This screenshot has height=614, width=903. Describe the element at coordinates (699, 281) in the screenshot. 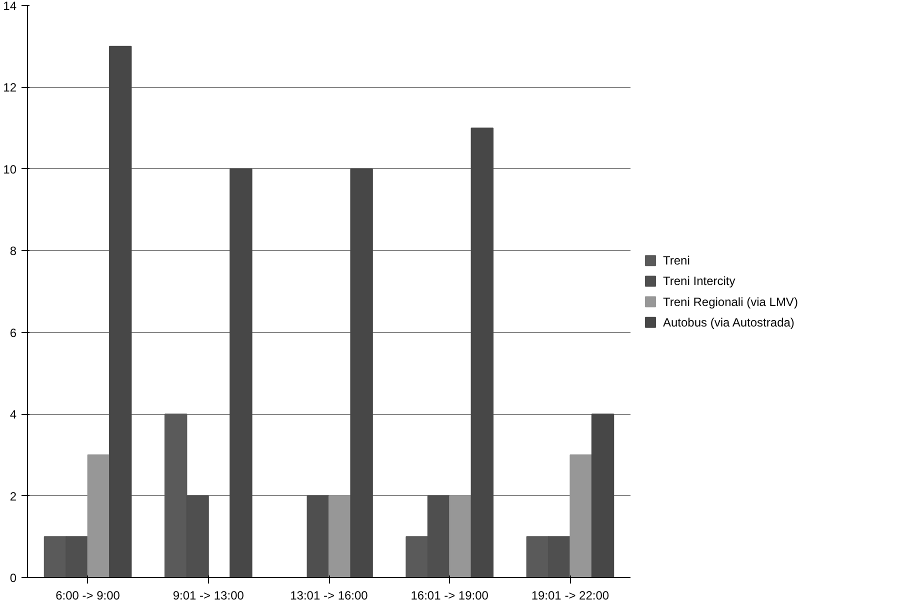

I see `legend-label: Treni Intercity` at that location.